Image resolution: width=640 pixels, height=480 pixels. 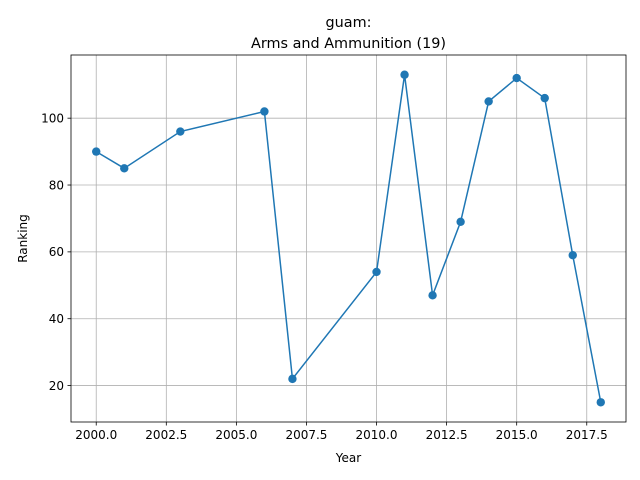 I want to click on x-tick-label: 2017.5, so click(x=587, y=435).